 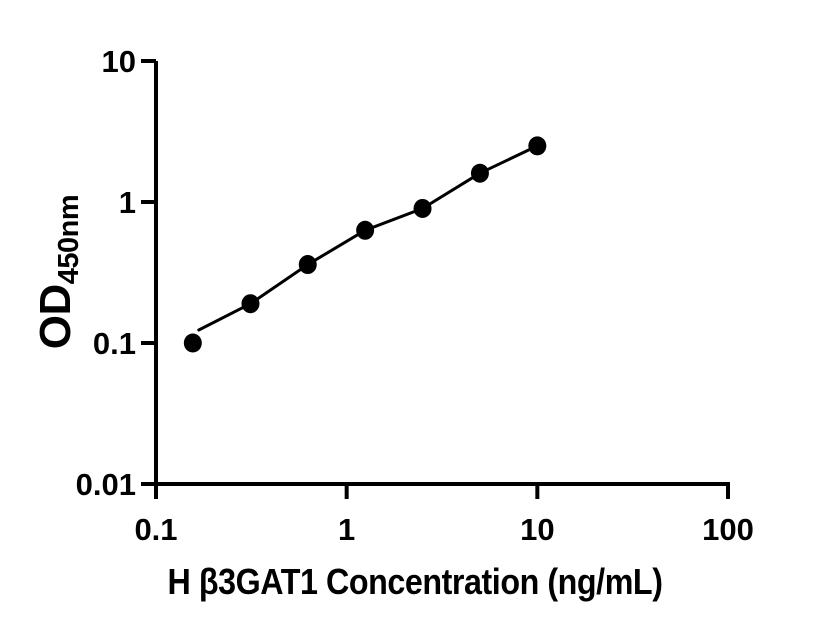 I want to click on y-axis-title-subscript: 450nm, so click(x=69, y=239).